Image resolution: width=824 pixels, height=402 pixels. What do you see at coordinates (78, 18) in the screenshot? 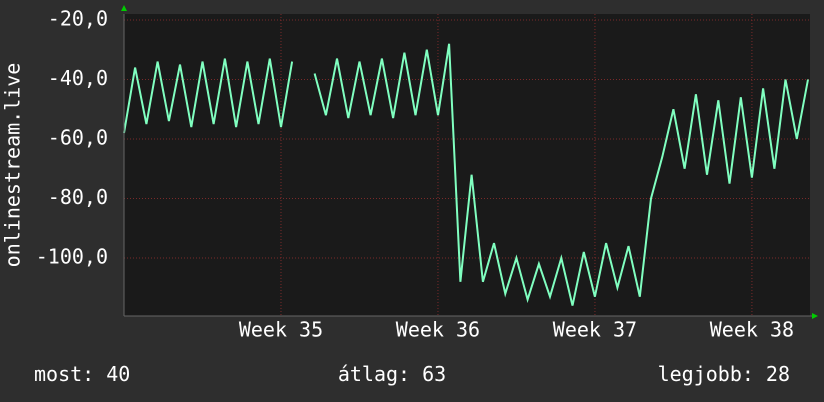
I see `y-tick-label: -20,0` at bounding box center [78, 18].